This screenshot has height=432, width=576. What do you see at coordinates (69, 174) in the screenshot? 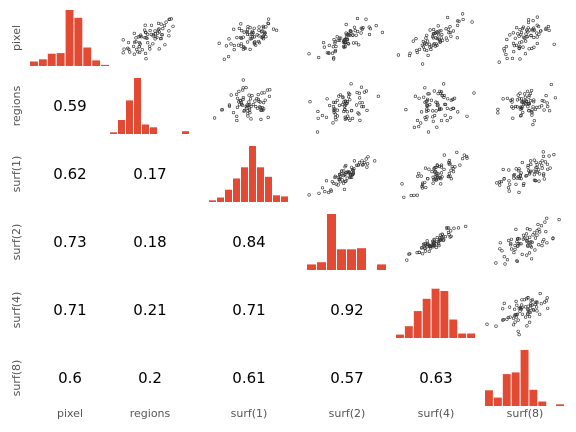
I see `correlation-value: 0.62` at bounding box center [69, 174].